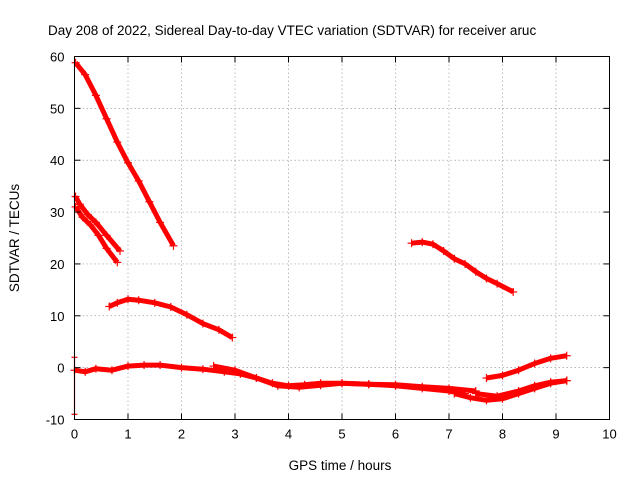 The width and height of the screenshot is (640, 480). I want to click on x-tick-label: 5, so click(341, 434).